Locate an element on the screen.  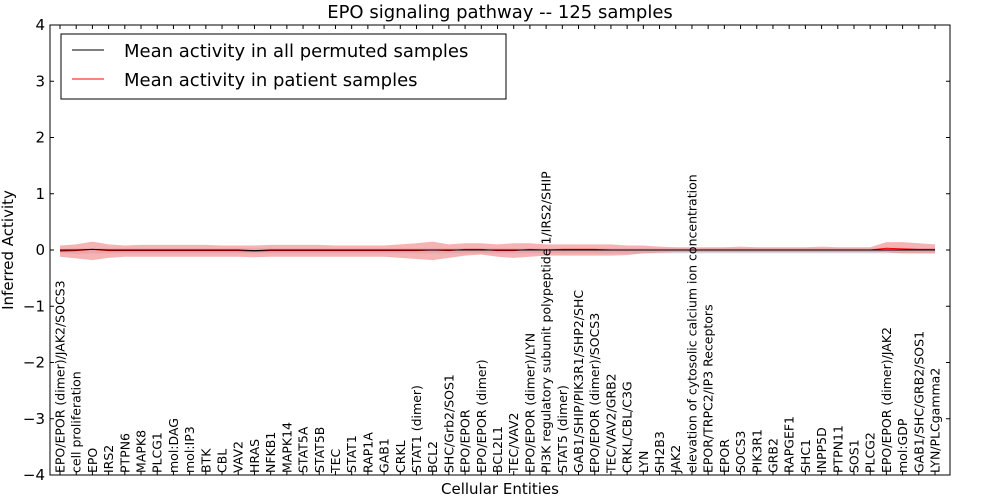
x-tick-label: STAT5A is located at coordinates (303, 449).